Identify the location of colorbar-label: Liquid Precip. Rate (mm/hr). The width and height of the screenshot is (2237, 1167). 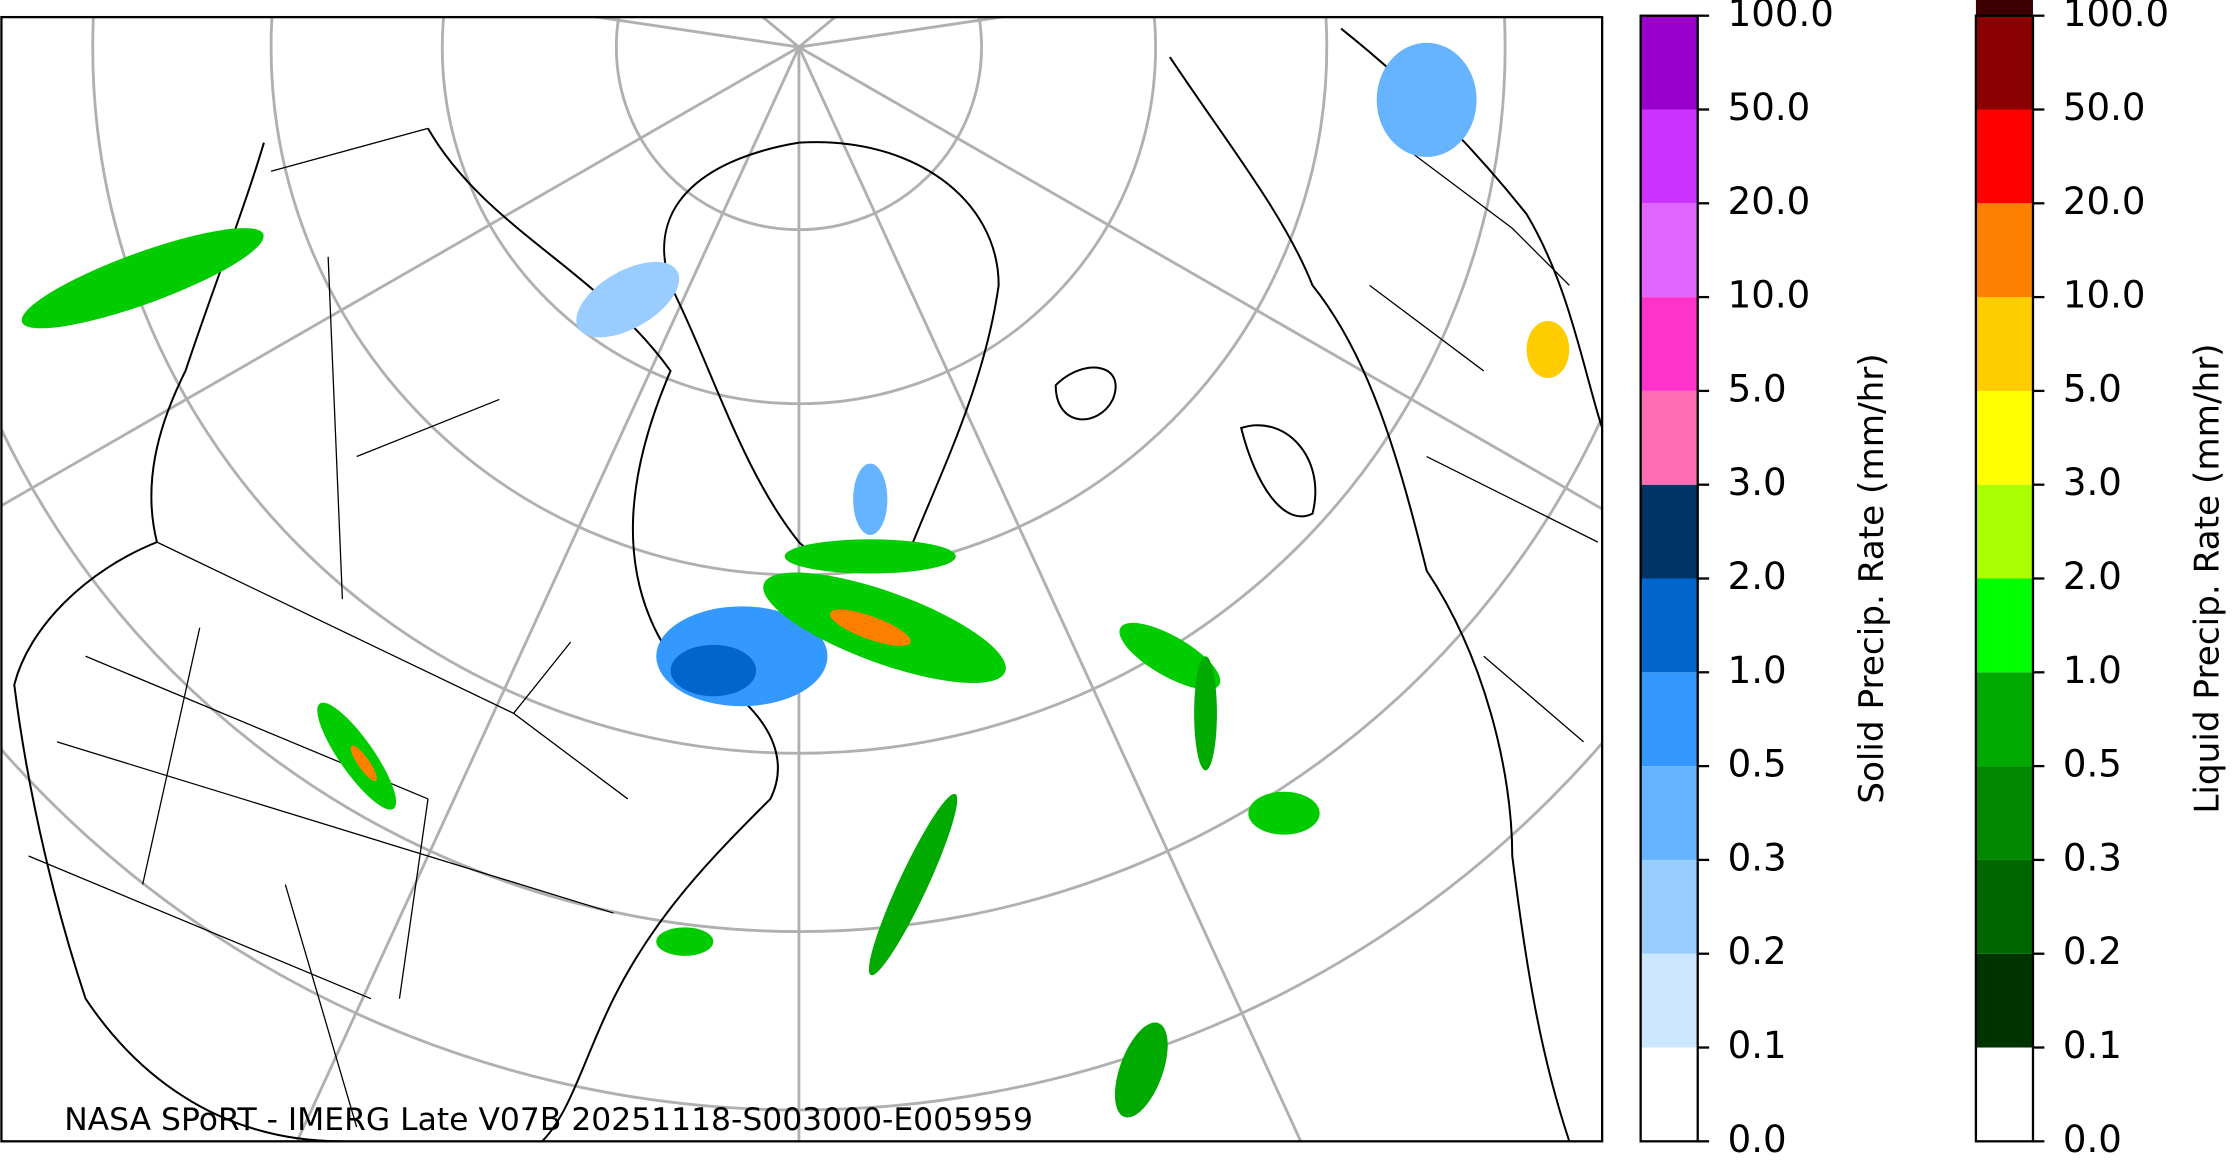
(2207, 578).